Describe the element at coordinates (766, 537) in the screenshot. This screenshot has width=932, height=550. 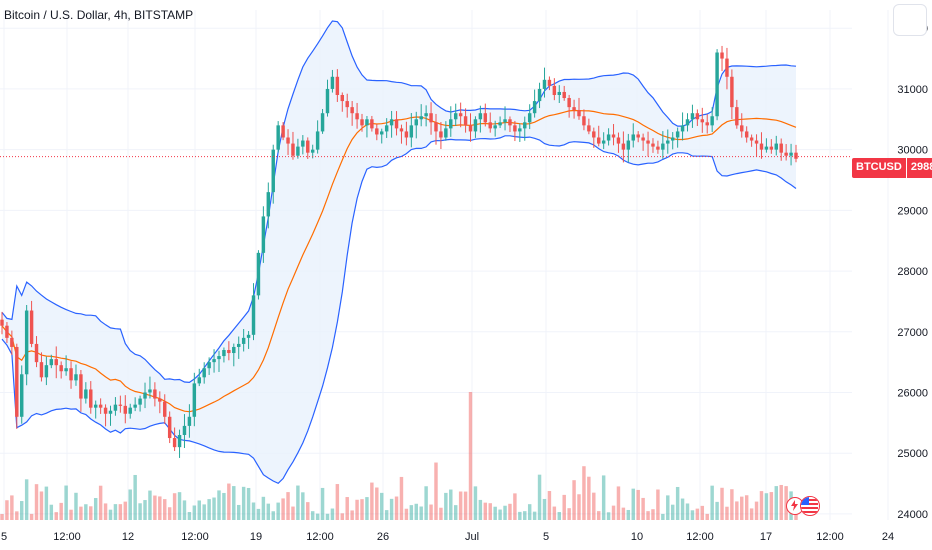
I see `x-tick-label: 17` at that location.